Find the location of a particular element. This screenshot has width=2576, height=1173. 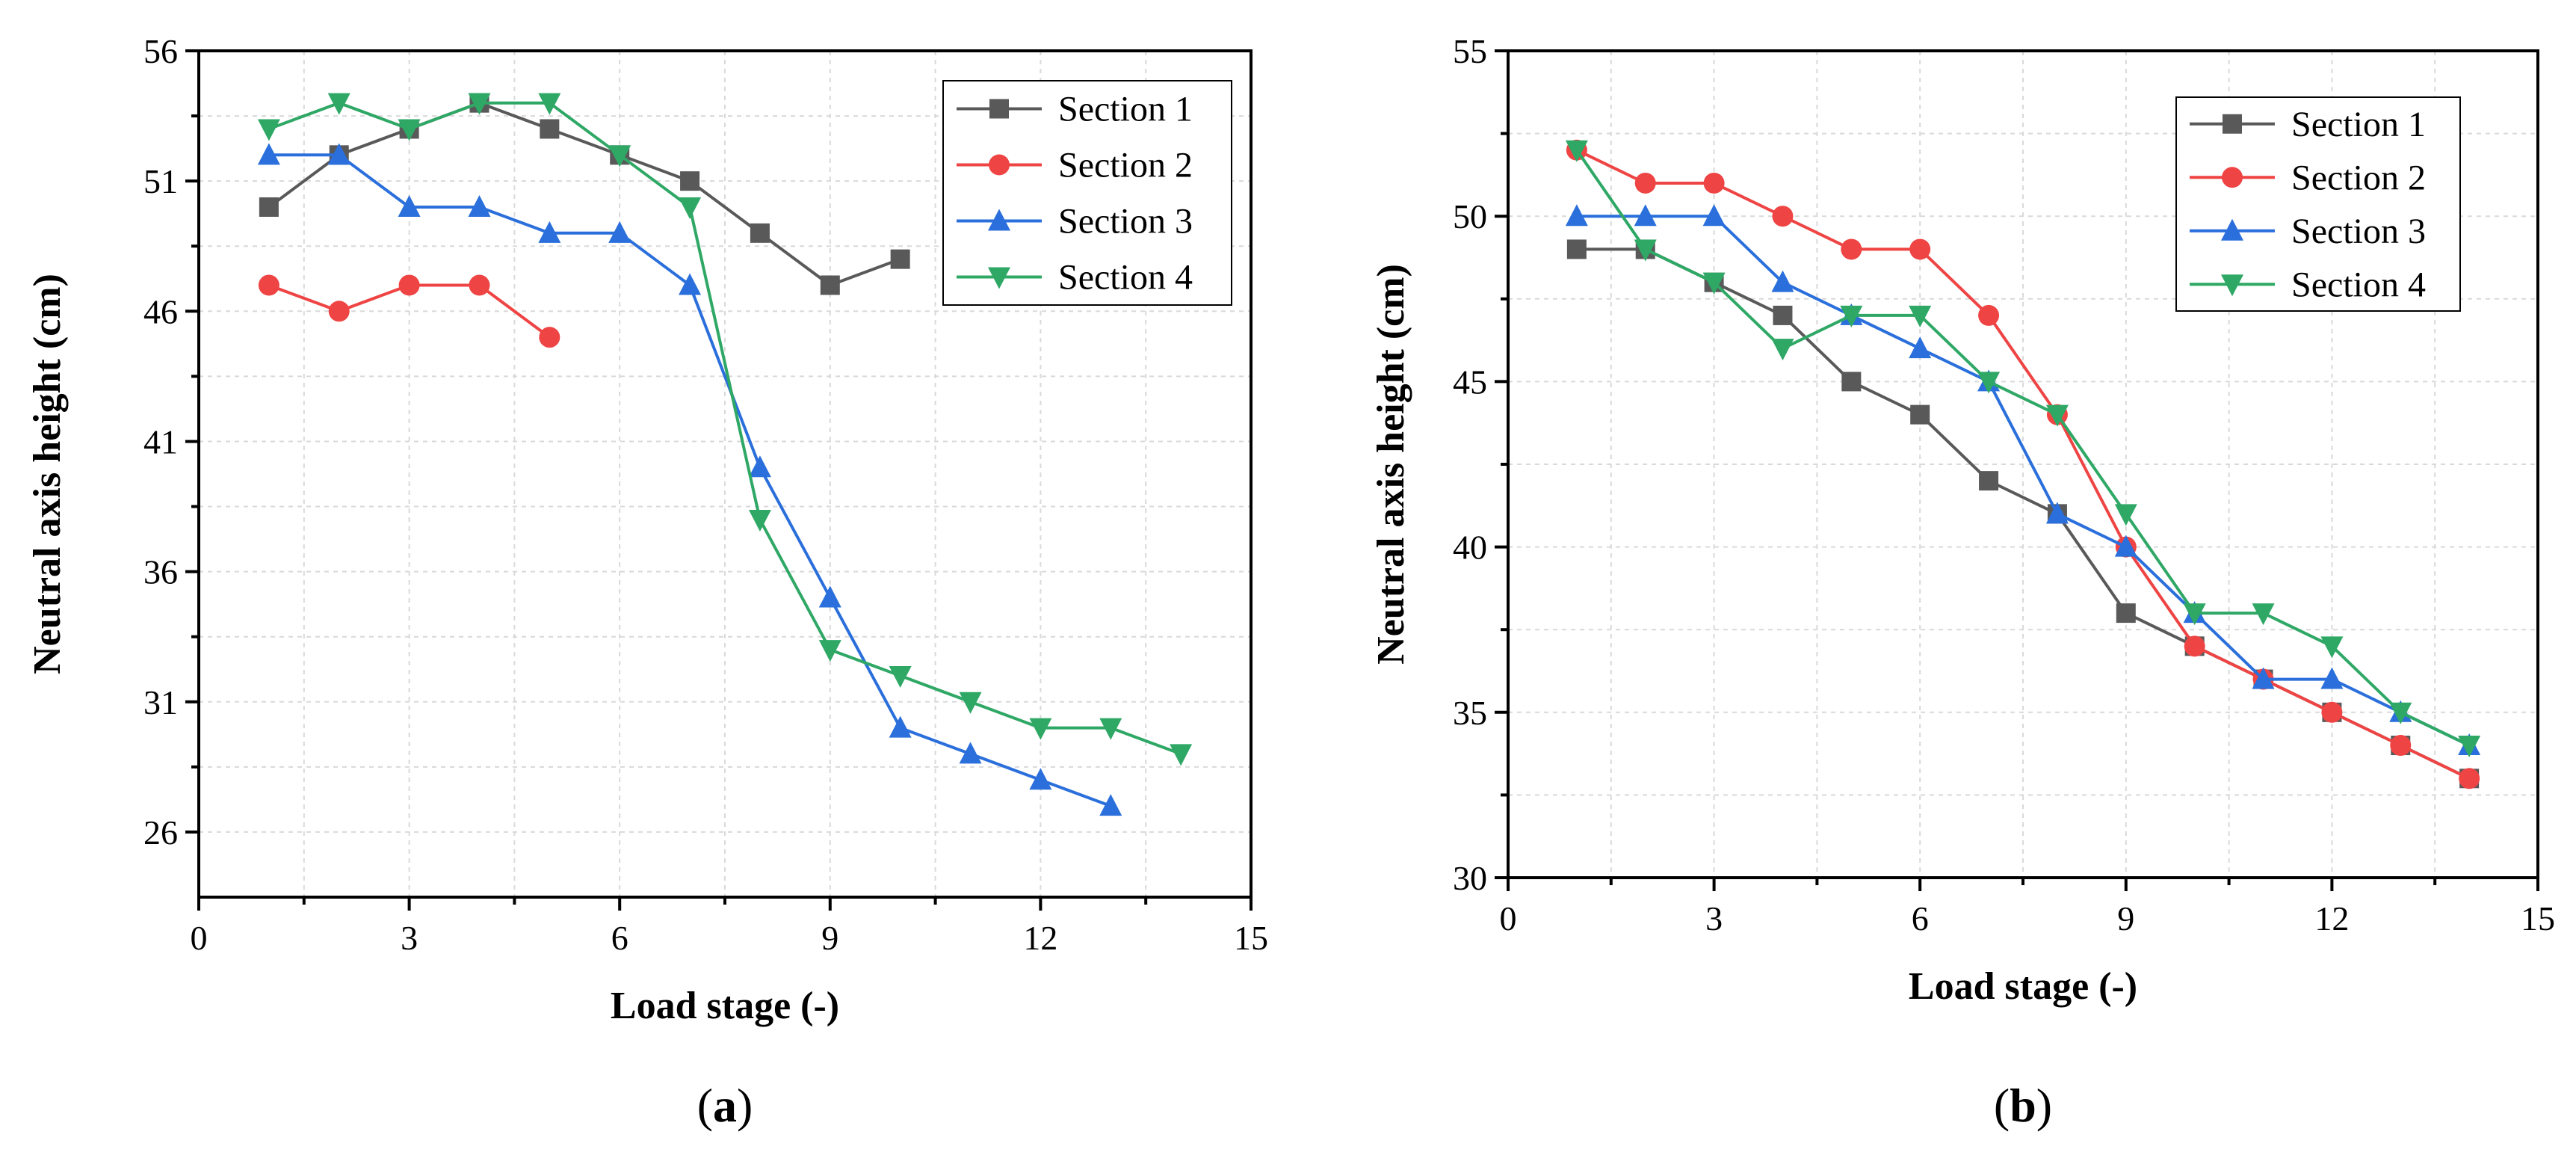

series-line is located at coordinates (584, 194).